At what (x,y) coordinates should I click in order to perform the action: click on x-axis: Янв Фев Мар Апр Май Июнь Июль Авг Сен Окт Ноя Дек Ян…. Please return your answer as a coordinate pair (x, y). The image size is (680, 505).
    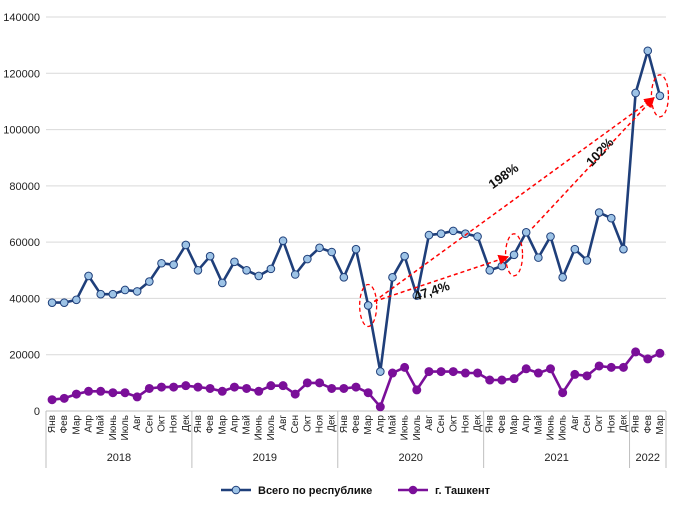
    Looking at the image, I should click on (356, 439).